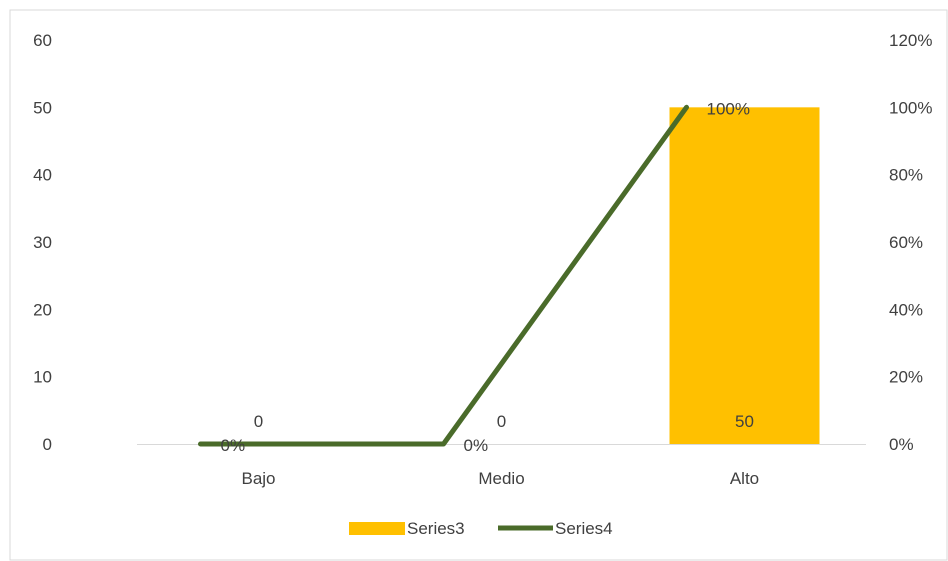 The height and width of the screenshot is (561, 948). Describe the element at coordinates (42, 377) in the screenshot. I see `left-tick-label: 10` at that location.